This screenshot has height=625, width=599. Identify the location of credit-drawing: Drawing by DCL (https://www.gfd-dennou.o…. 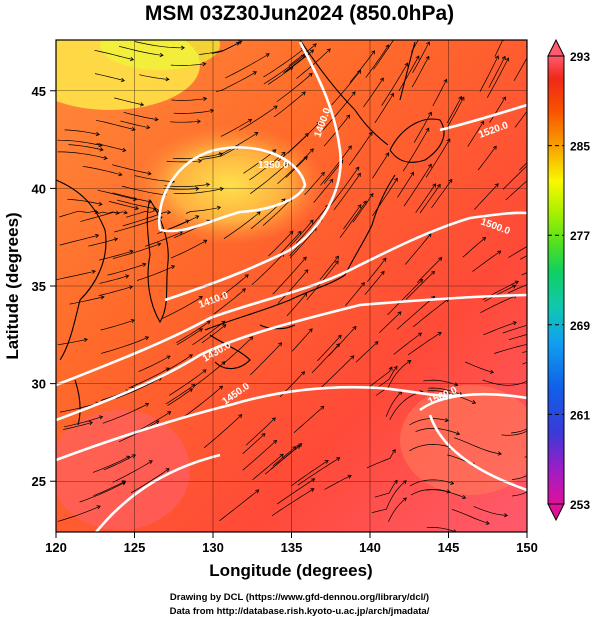
(299, 597).